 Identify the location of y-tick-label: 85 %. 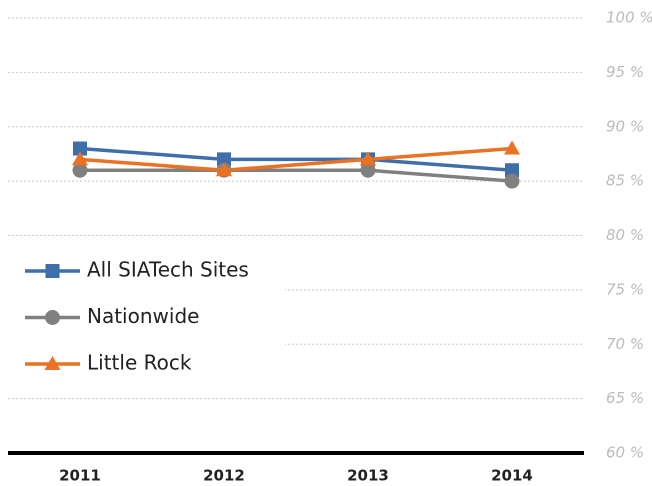
(625, 181).